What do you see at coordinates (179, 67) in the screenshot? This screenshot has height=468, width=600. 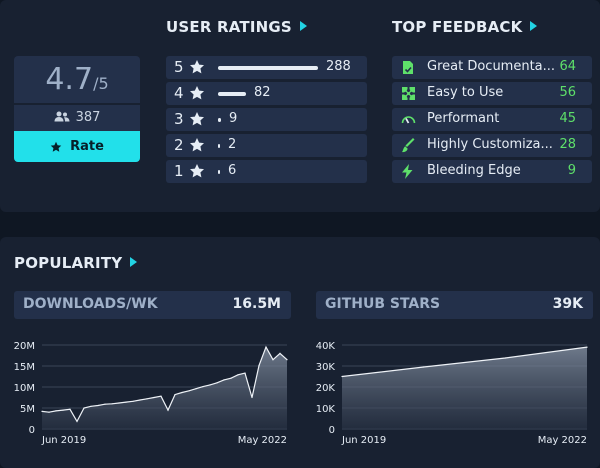 I see `star-level: 5` at bounding box center [179, 67].